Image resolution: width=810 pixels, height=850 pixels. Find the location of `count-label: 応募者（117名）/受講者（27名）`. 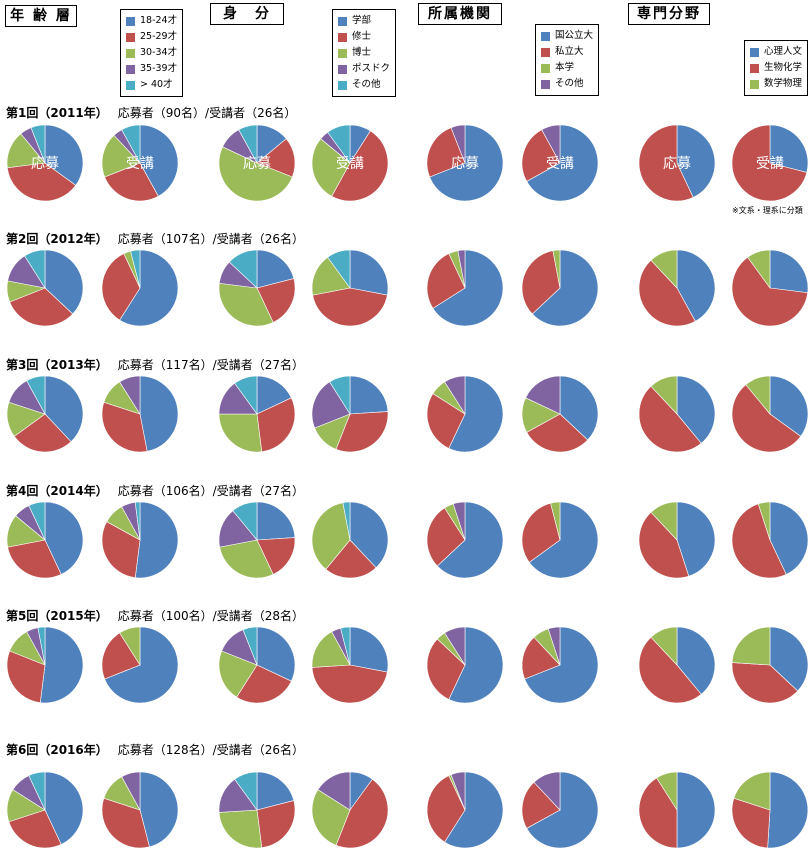

count-label: 応募者（117名）/受講者（27名） is located at coordinates (210, 365).